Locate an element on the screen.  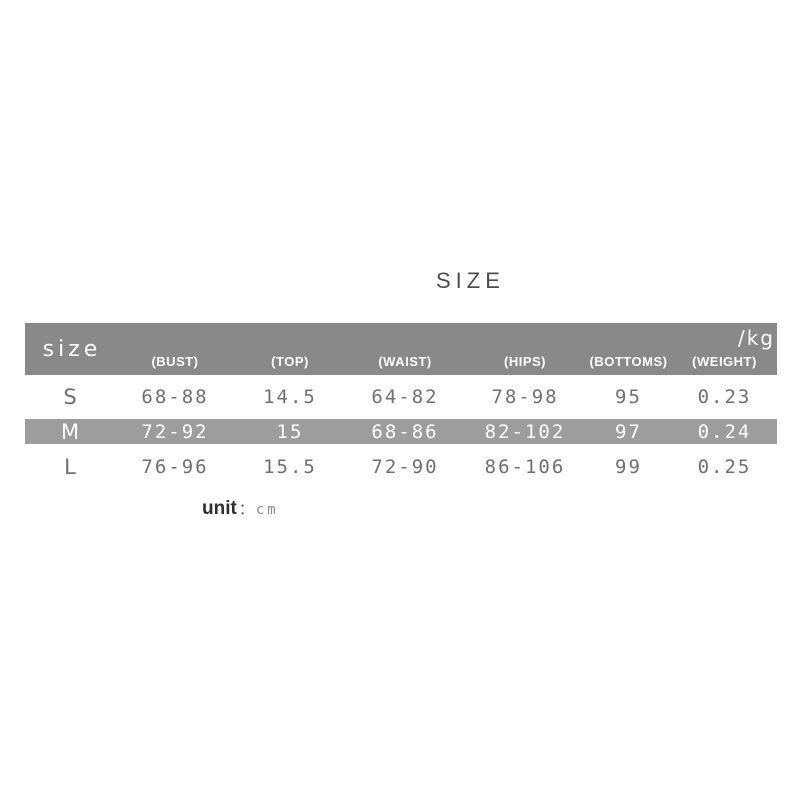
table-row-l: L 76-96 15.5 72-90 86-106 99 0.25 is located at coordinates (401, 466).